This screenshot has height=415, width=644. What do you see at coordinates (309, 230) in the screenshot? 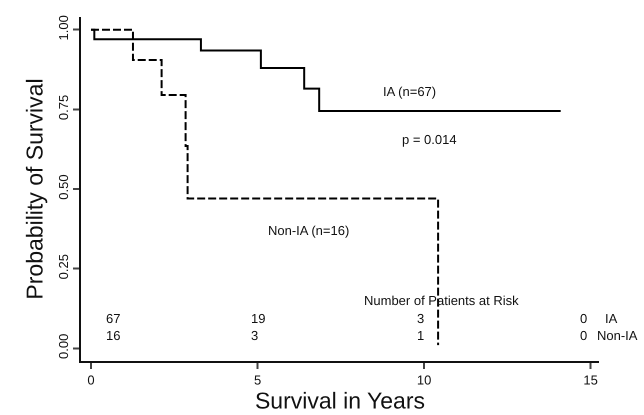
I see `annotation: Non-IA (n=16)` at bounding box center [309, 230].